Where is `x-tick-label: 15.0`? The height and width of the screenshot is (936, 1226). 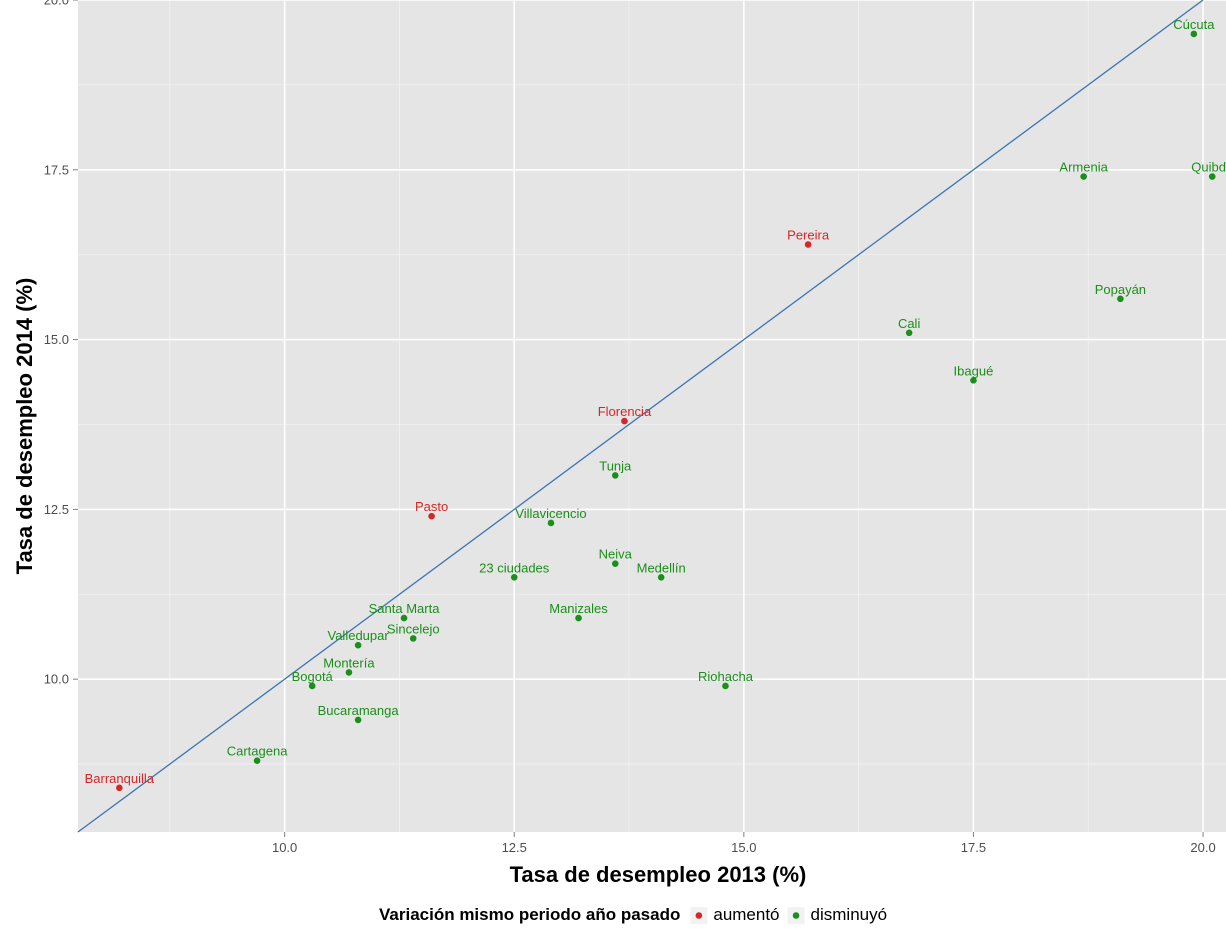 x-tick-label: 15.0 is located at coordinates (743, 847).